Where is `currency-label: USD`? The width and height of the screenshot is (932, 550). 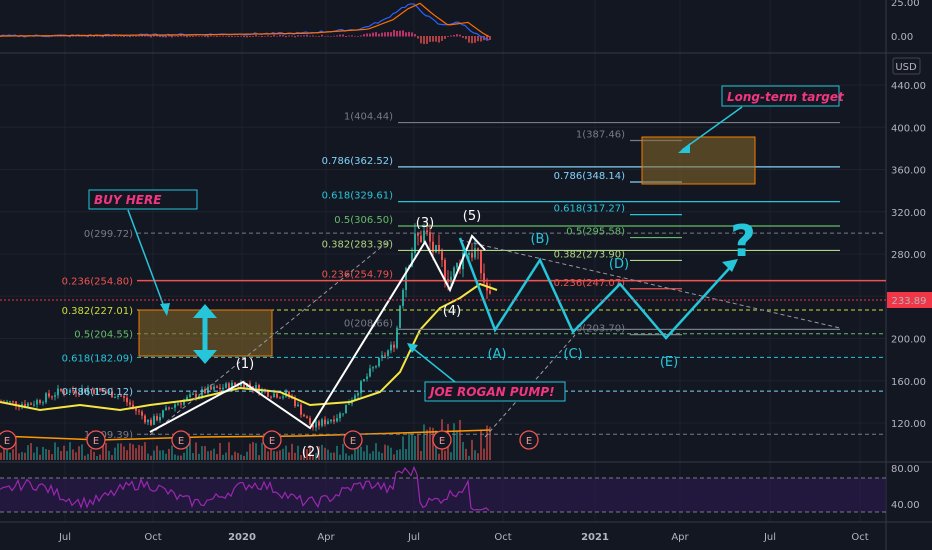 currency-label: USD is located at coordinates (906, 67).